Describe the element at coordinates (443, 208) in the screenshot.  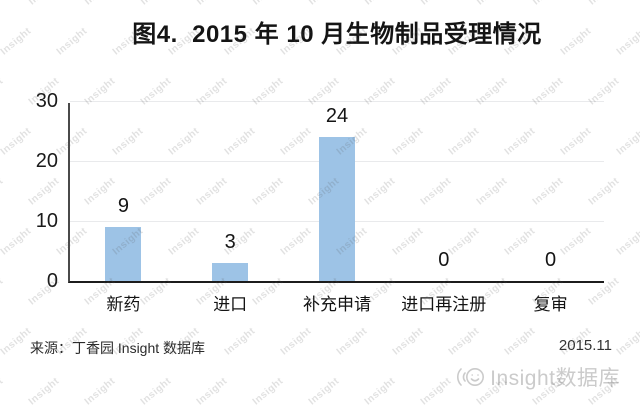
I see `bar-slot-4: 0 进口再注册` at that location.